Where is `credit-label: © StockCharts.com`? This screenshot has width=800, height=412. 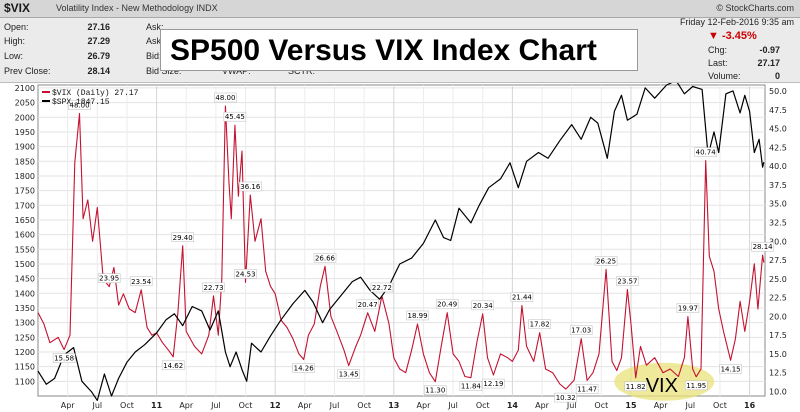 credit-label: © StockCharts.com is located at coordinates (755, 8).